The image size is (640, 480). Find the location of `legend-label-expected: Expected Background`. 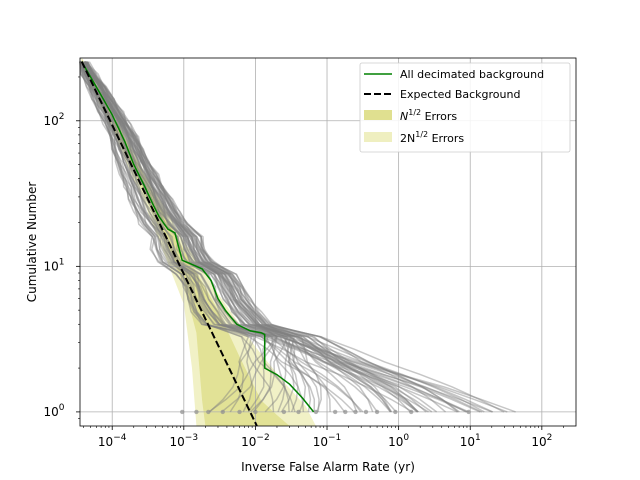

legend-label-expected: Expected Background is located at coordinates (460, 94).